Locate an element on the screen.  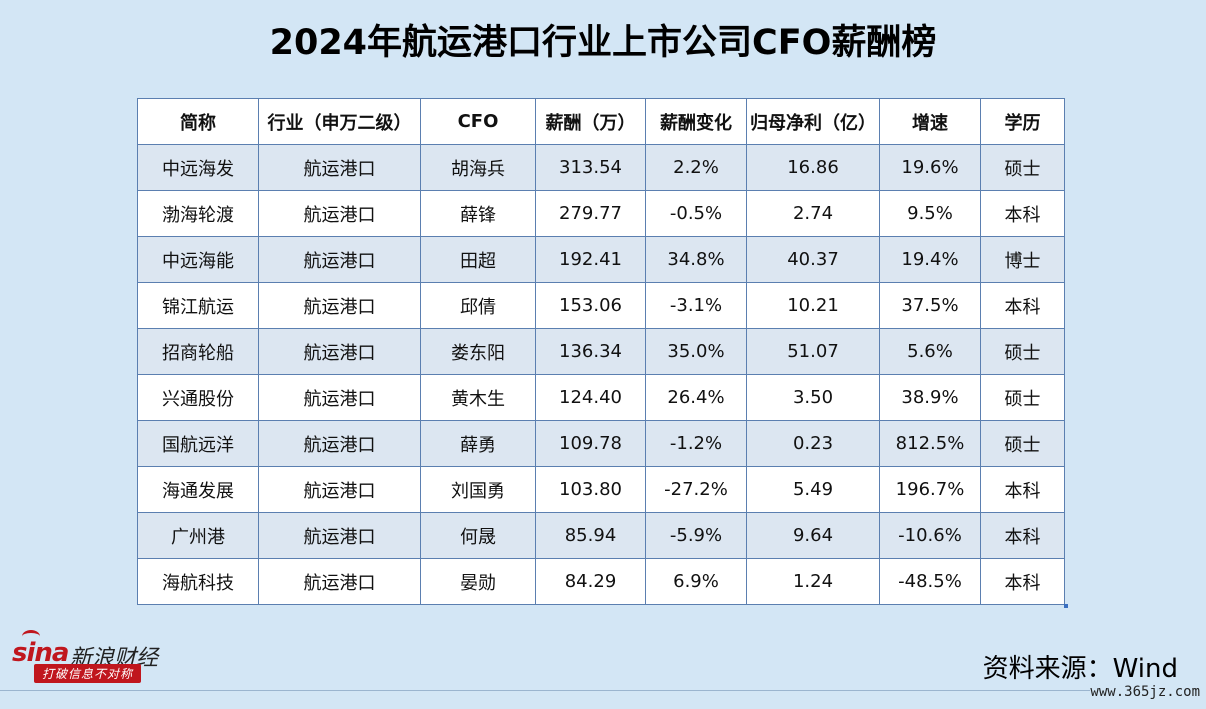
table-cell: 109.78 is located at coordinates (590, 443).